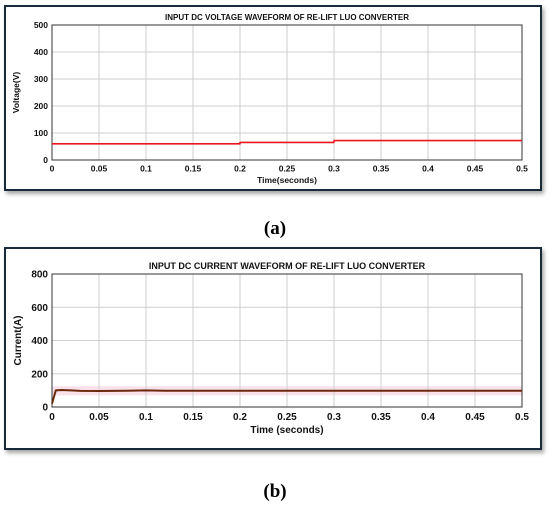 Image resolution: width=550 pixels, height=514 pixels. What do you see at coordinates (146, 417) in the screenshot?
I see `chart-current-x-tick-label: 0.1` at bounding box center [146, 417].